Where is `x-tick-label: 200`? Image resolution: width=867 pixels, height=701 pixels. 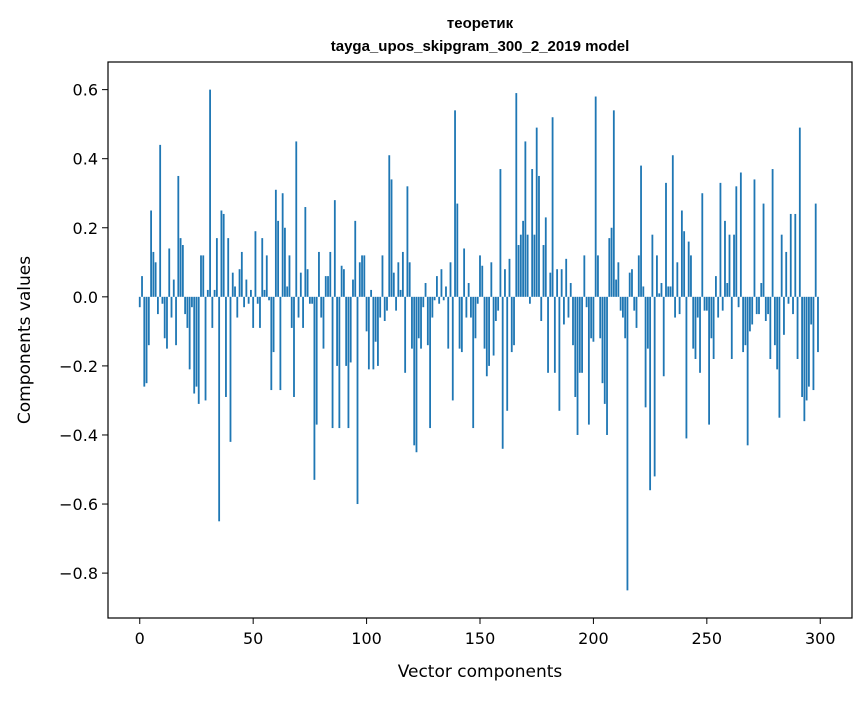 x-tick-label: 200 is located at coordinates (593, 638).